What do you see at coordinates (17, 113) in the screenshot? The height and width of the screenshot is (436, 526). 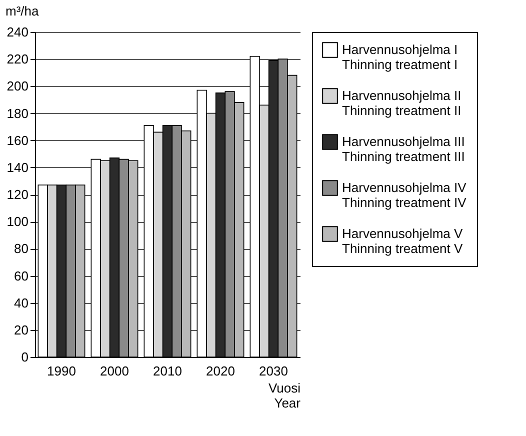 I see `y-tick-label: 180` at bounding box center [17, 113].